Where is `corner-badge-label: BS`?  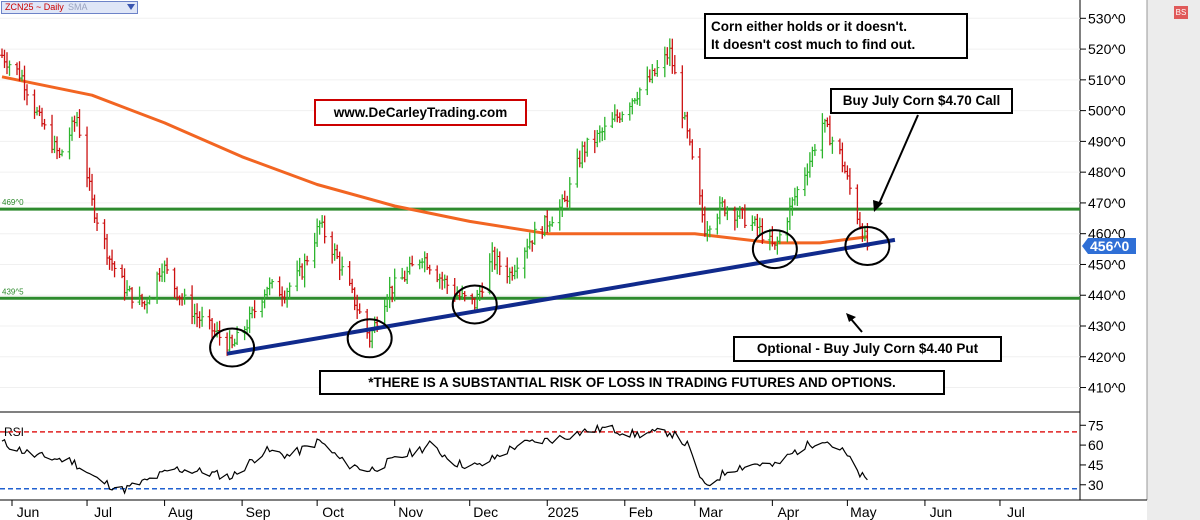
corner-badge-label: BS is located at coordinates (1181, 12).